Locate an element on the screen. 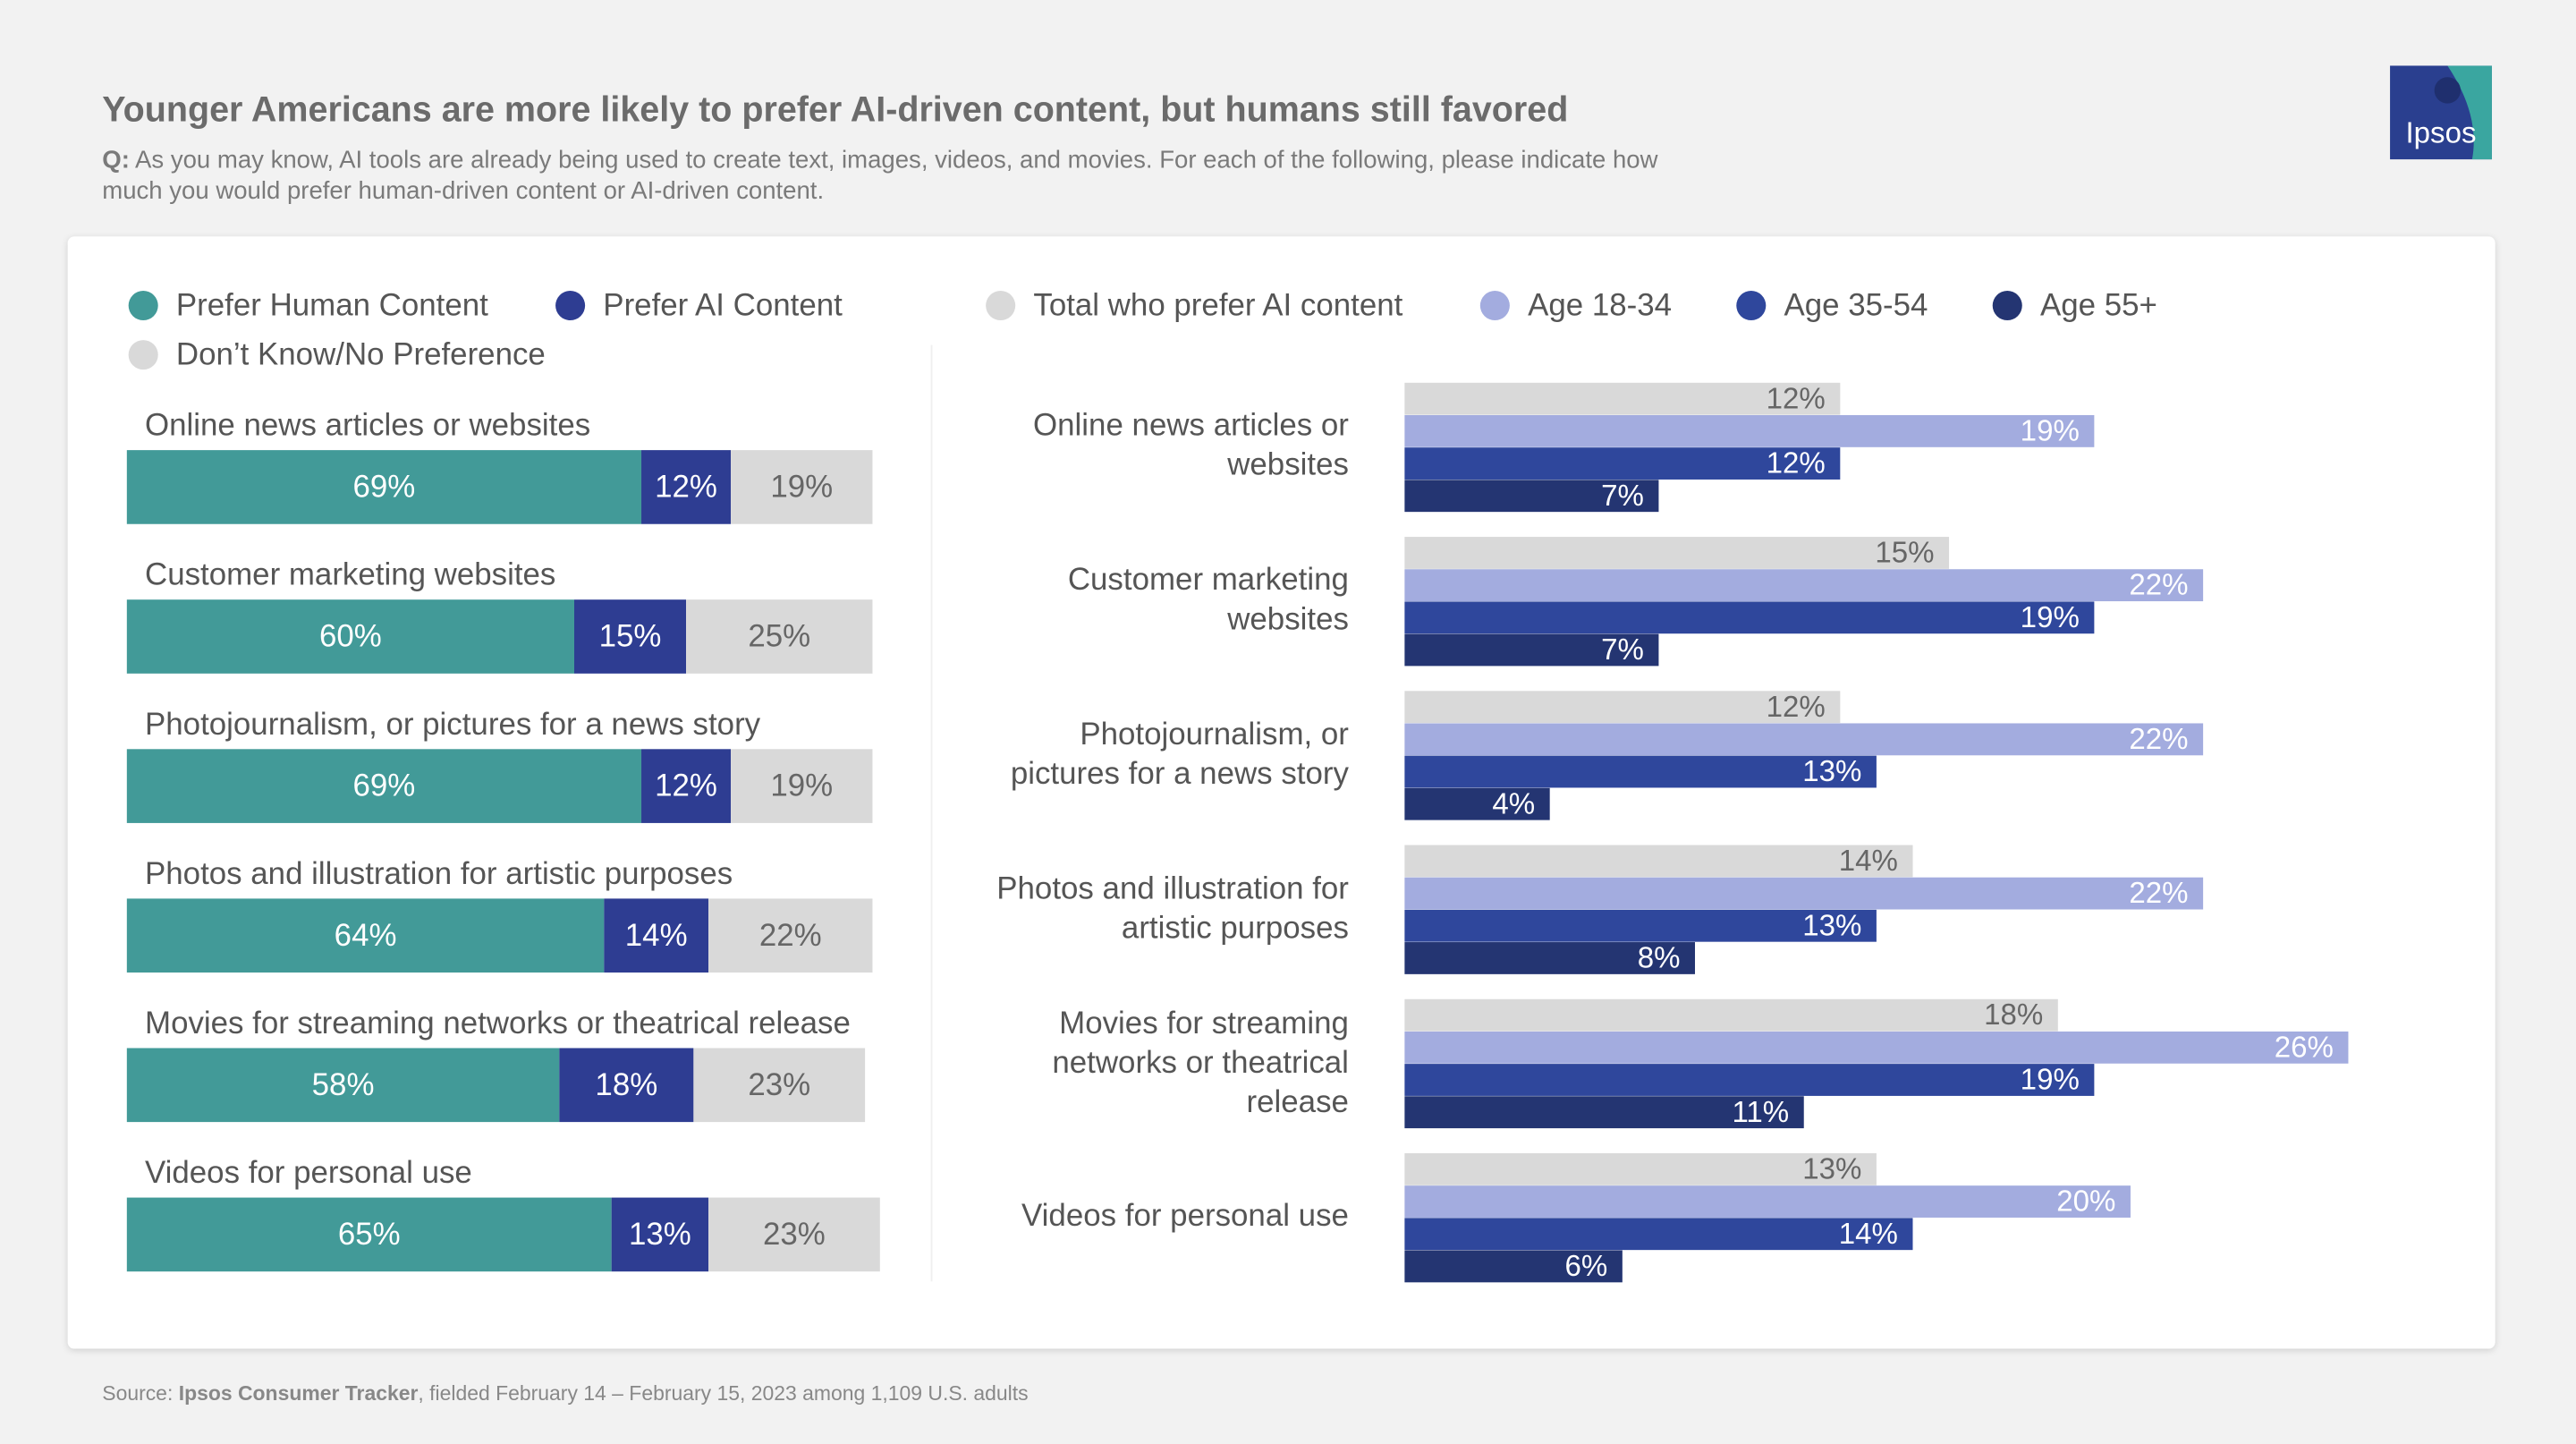 Image resolution: width=2576 pixels, height=1444 pixels. legend-label: Age 18-34 is located at coordinates (1600, 306).